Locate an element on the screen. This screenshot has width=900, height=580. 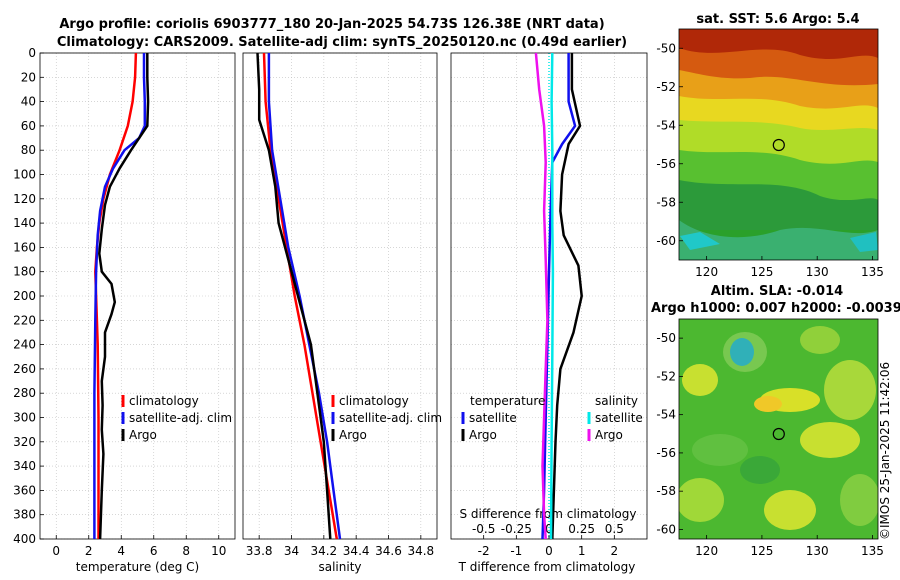
sla-map-title-line1: Altim. SLA: -0.014 is located at coordinates (777, 291).